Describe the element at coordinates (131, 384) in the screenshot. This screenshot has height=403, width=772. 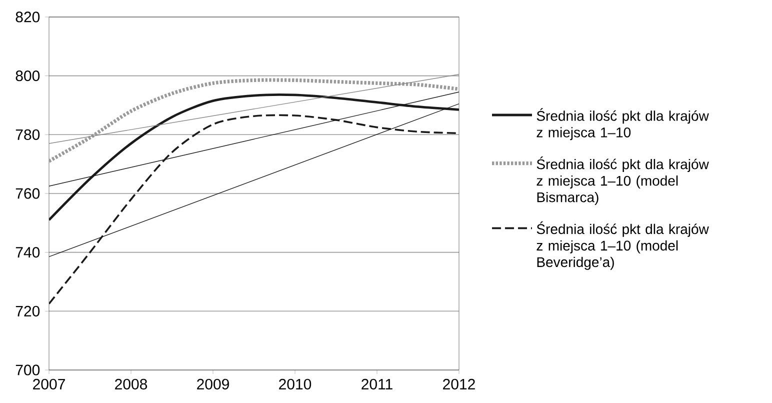
I see `x-tick-label: 2008` at that location.